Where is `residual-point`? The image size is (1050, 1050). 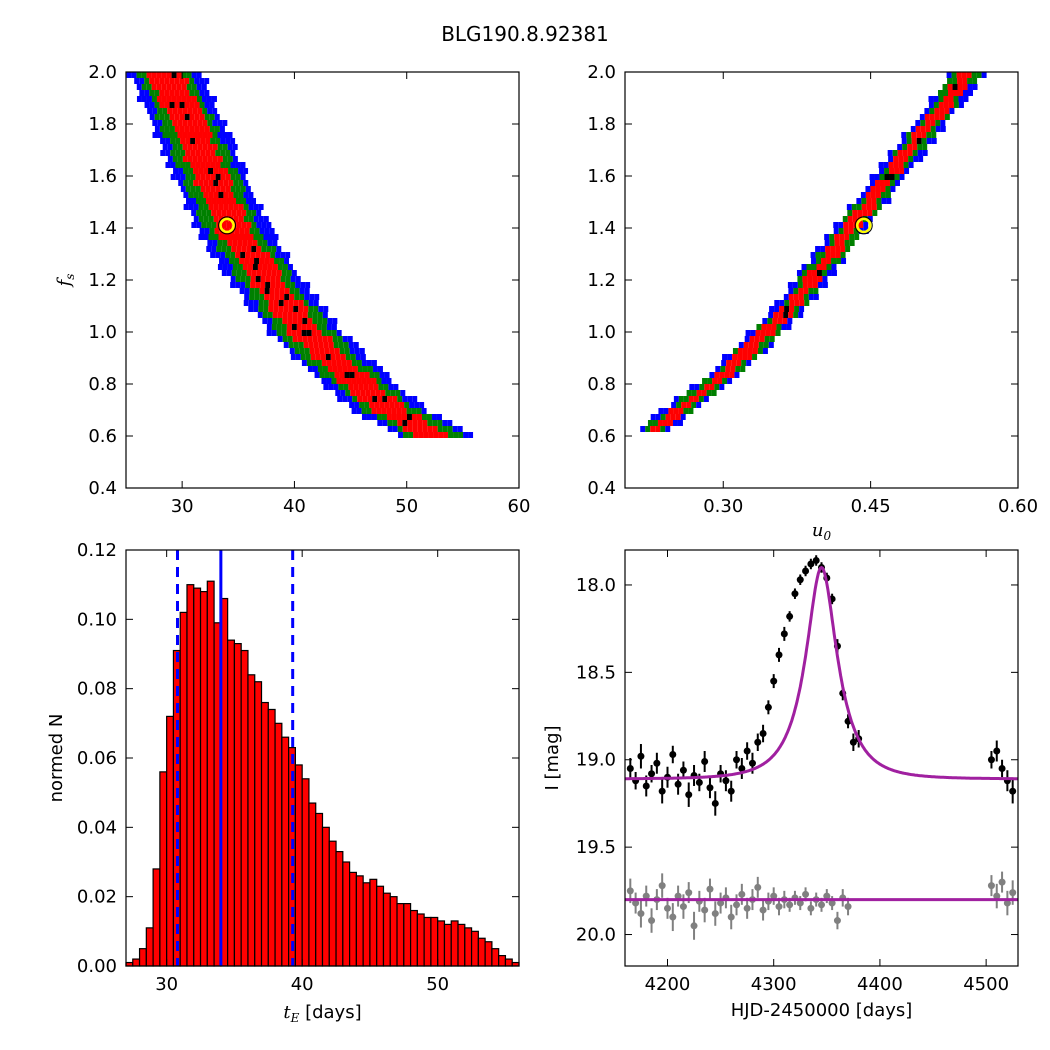
residual-point is located at coordinates (827, 896).